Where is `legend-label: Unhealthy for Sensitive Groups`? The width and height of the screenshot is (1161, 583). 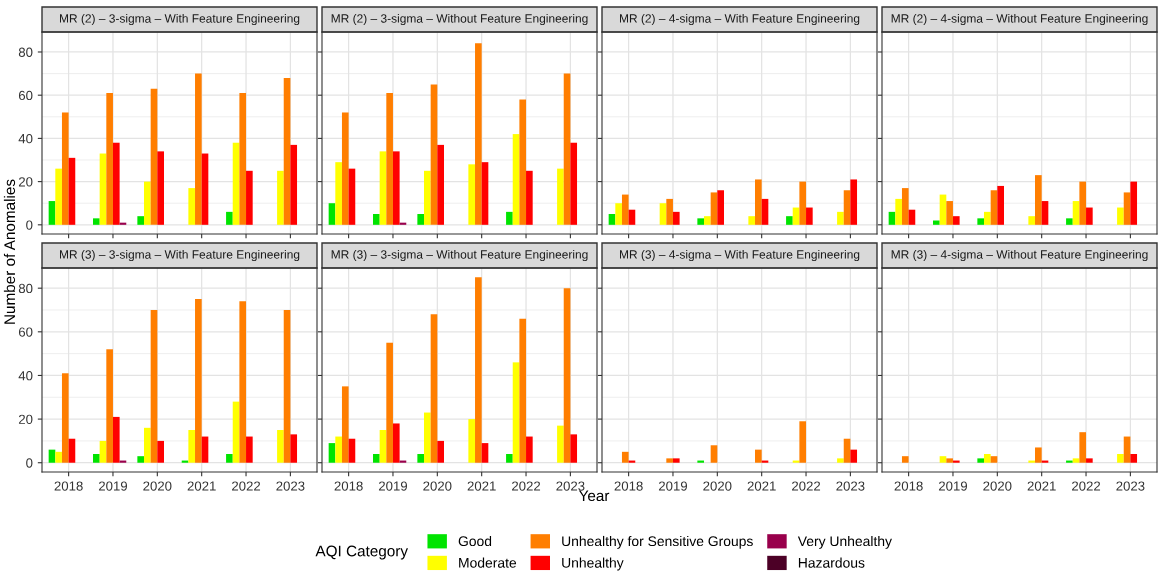 legend-label: Unhealthy for Sensitive Groups is located at coordinates (657, 542).